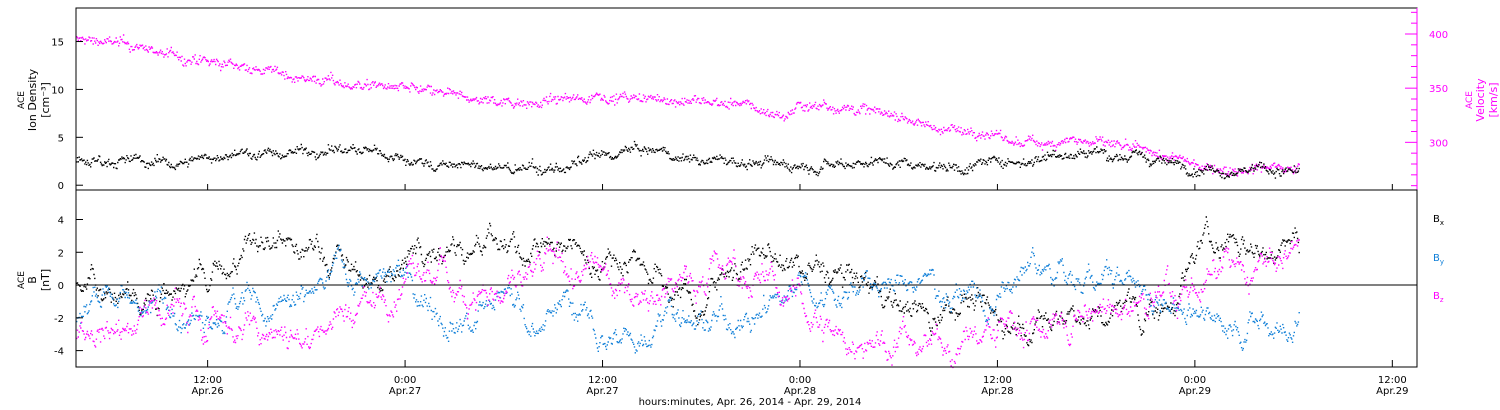 This screenshot has height=410, width=1500. Describe the element at coordinates (688, 160) in the screenshot. I see `density-series-points` at that location.